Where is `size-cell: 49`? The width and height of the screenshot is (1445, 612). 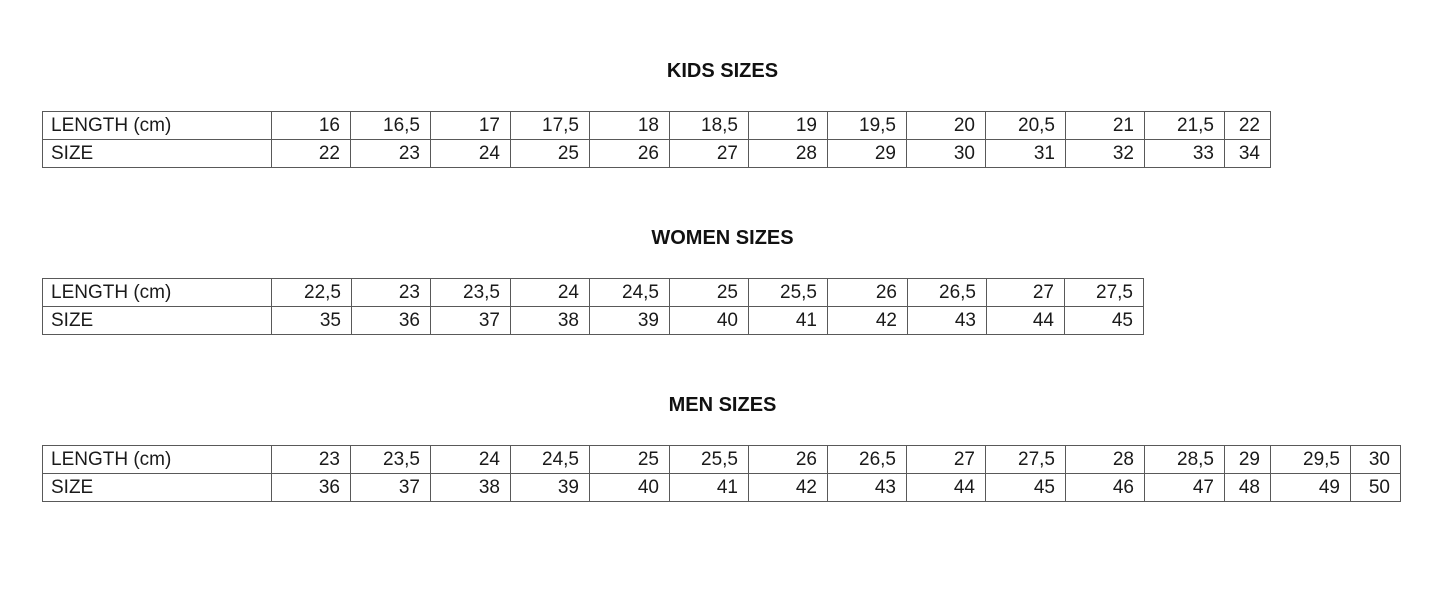
size-cell: 49 is located at coordinates (1310, 487).